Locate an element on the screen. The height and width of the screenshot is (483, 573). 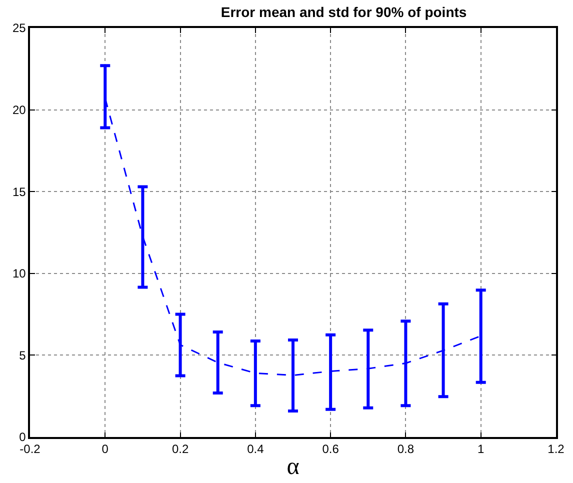
x-tick-label: 0 is located at coordinates (105, 449).